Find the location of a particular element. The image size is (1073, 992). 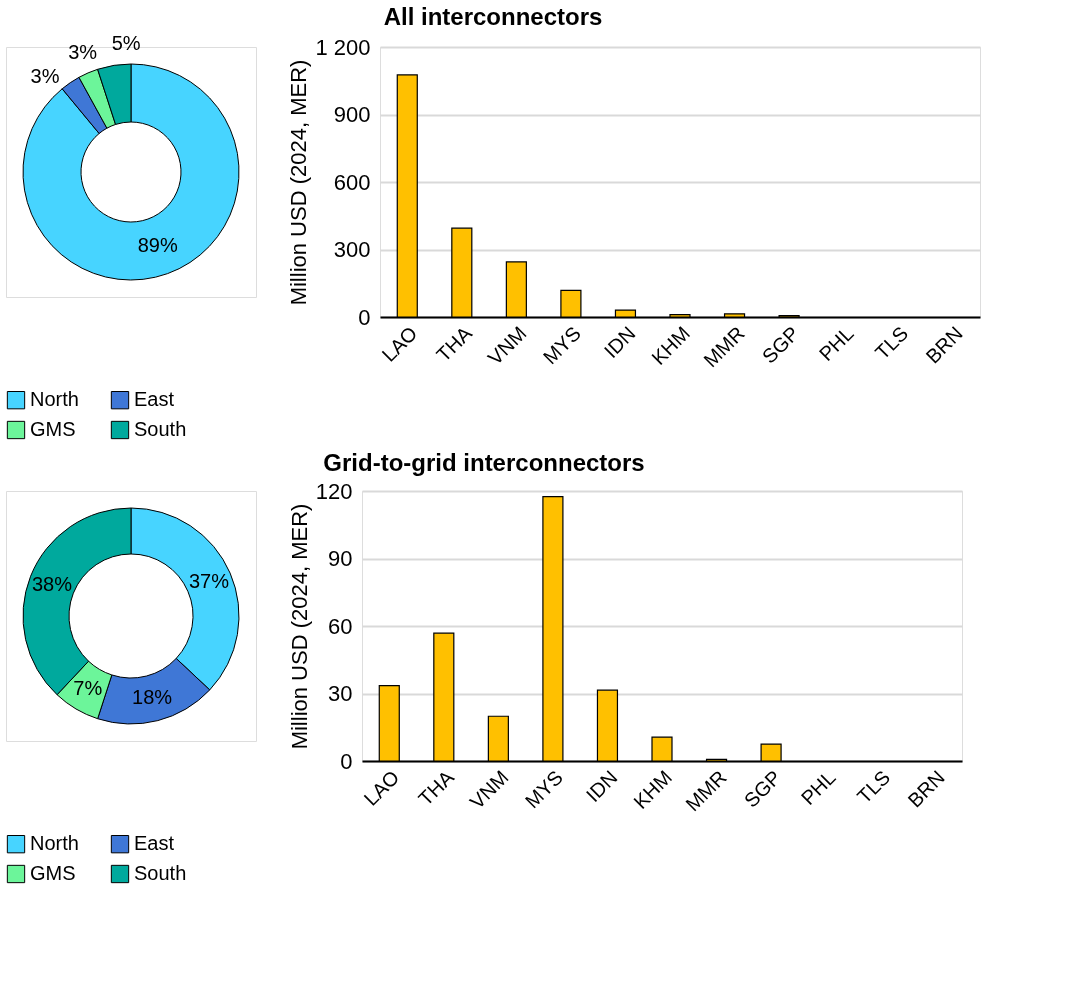

y-tick-label: 30 is located at coordinates (340, 693).